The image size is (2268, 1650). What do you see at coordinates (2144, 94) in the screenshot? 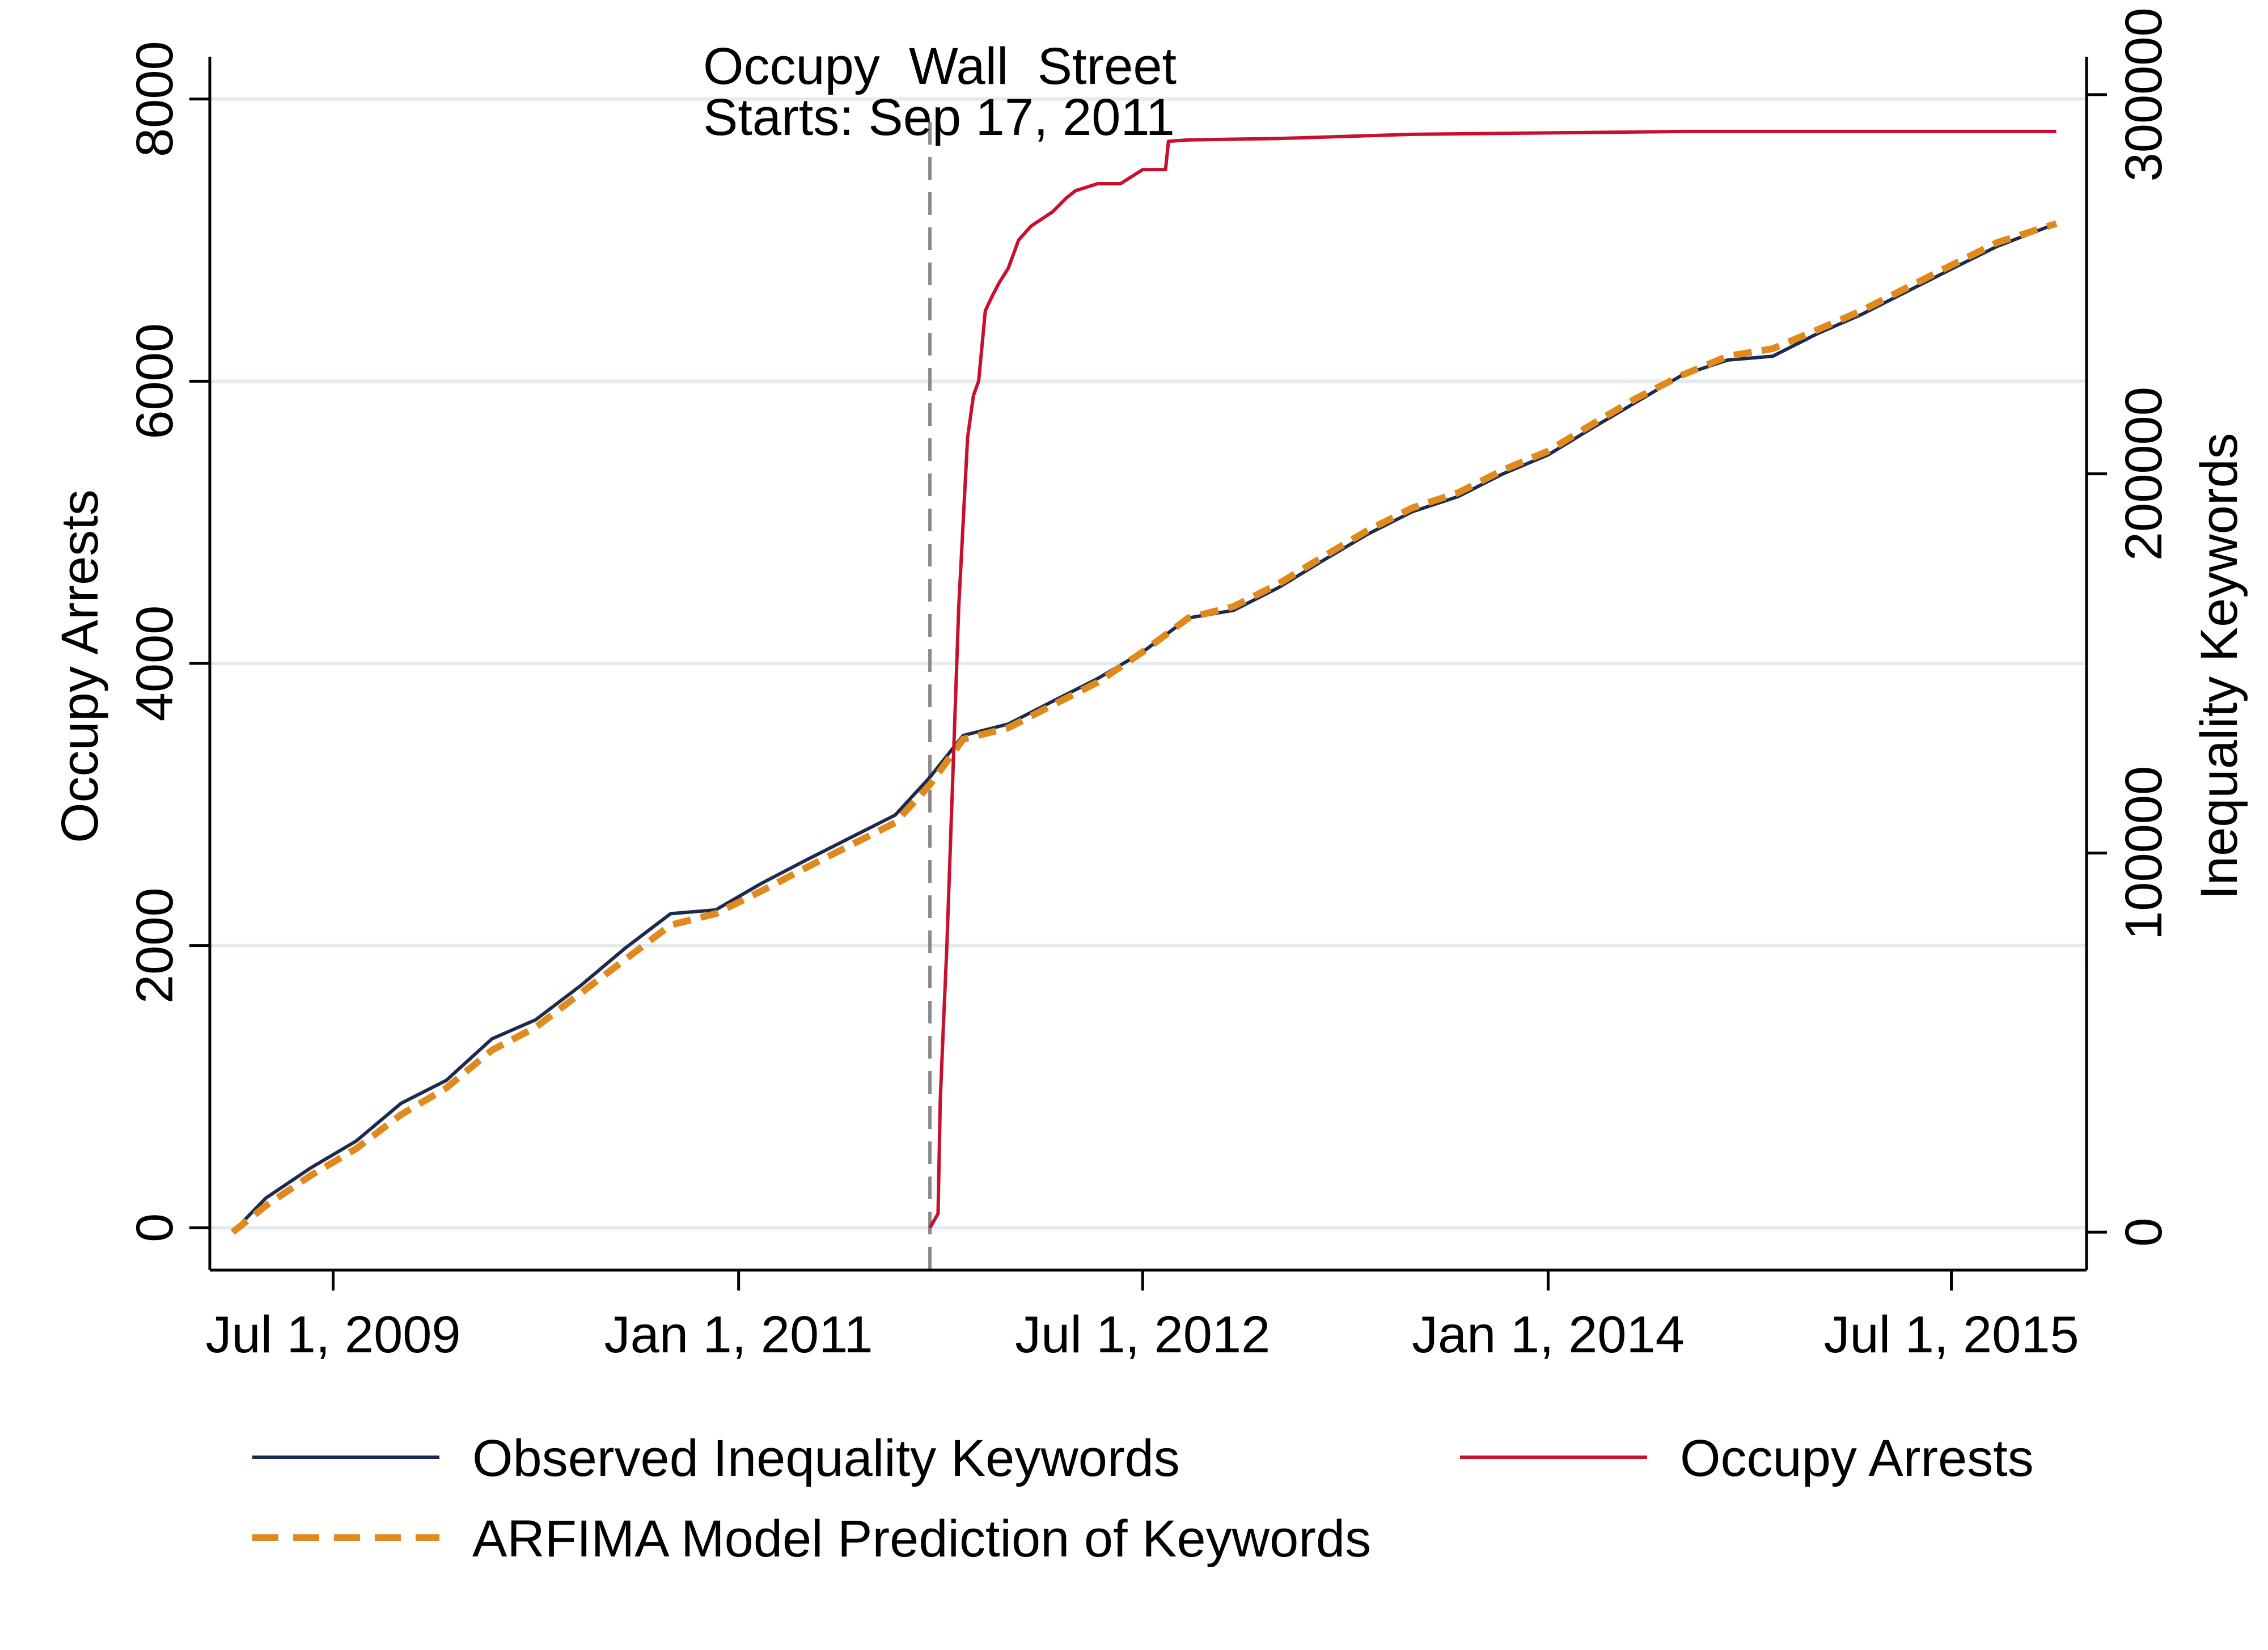
I see `right-tick-label-3: 300000` at bounding box center [2144, 94].